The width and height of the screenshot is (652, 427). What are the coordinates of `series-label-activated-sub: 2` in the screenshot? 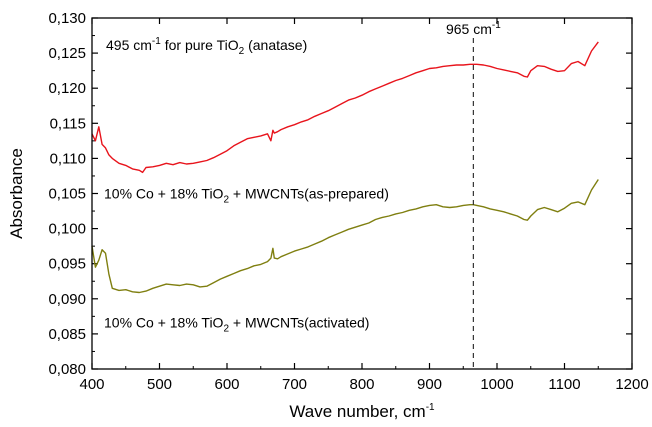 It's located at (226, 329).